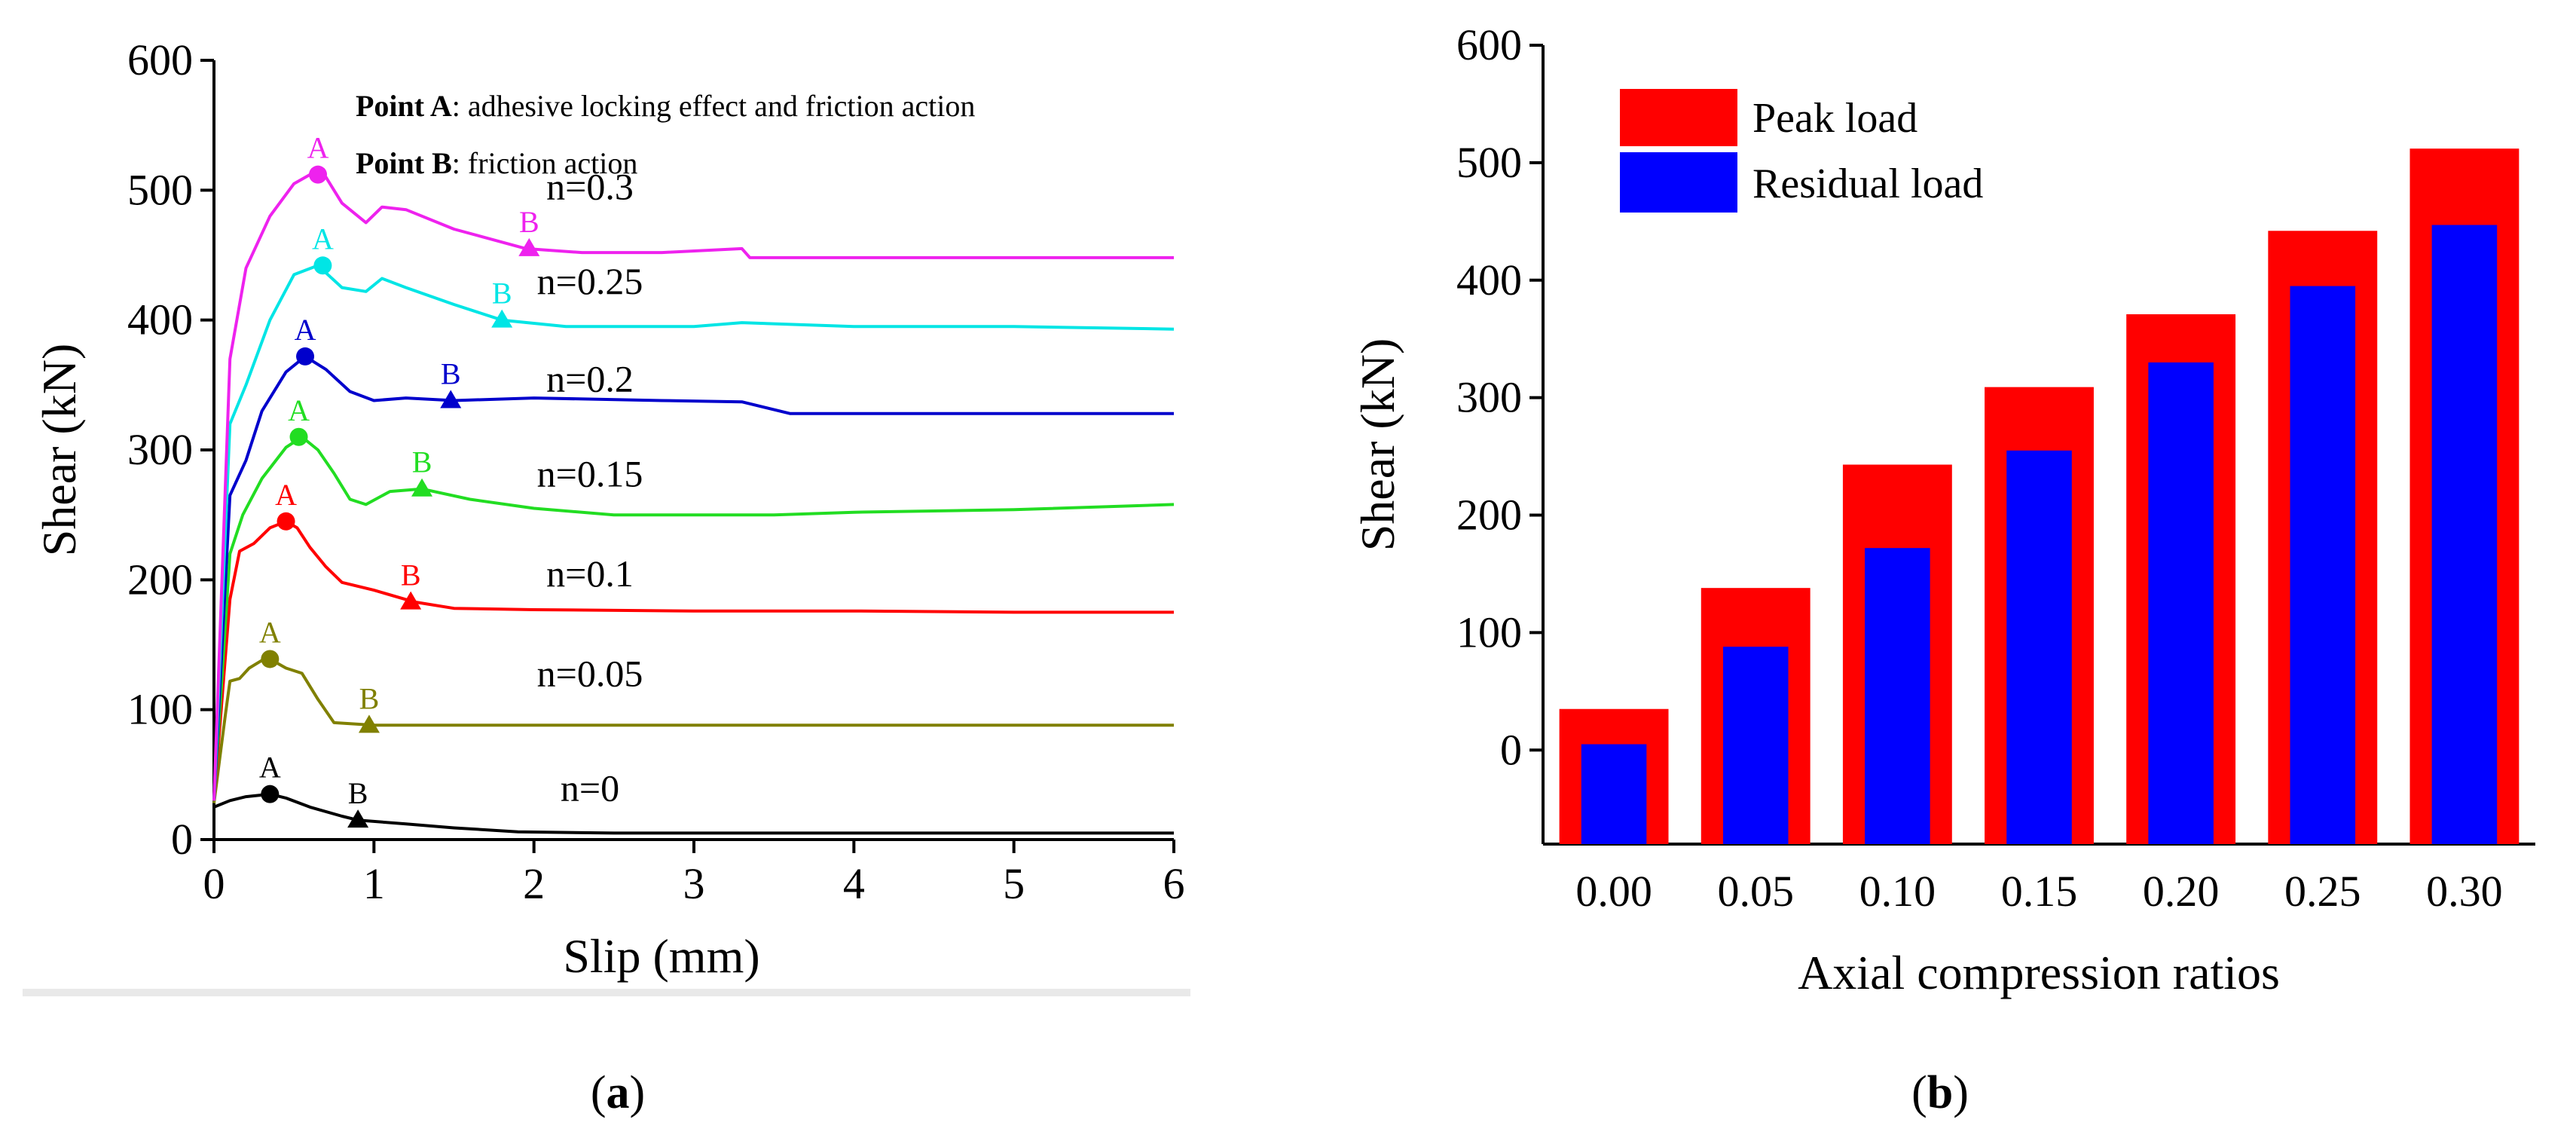 This screenshot has height=1138, width=2576. Describe the element at coordinates (1489, 632) in the screenshot. I see `chart-b-ytick-label: 100` at that location.